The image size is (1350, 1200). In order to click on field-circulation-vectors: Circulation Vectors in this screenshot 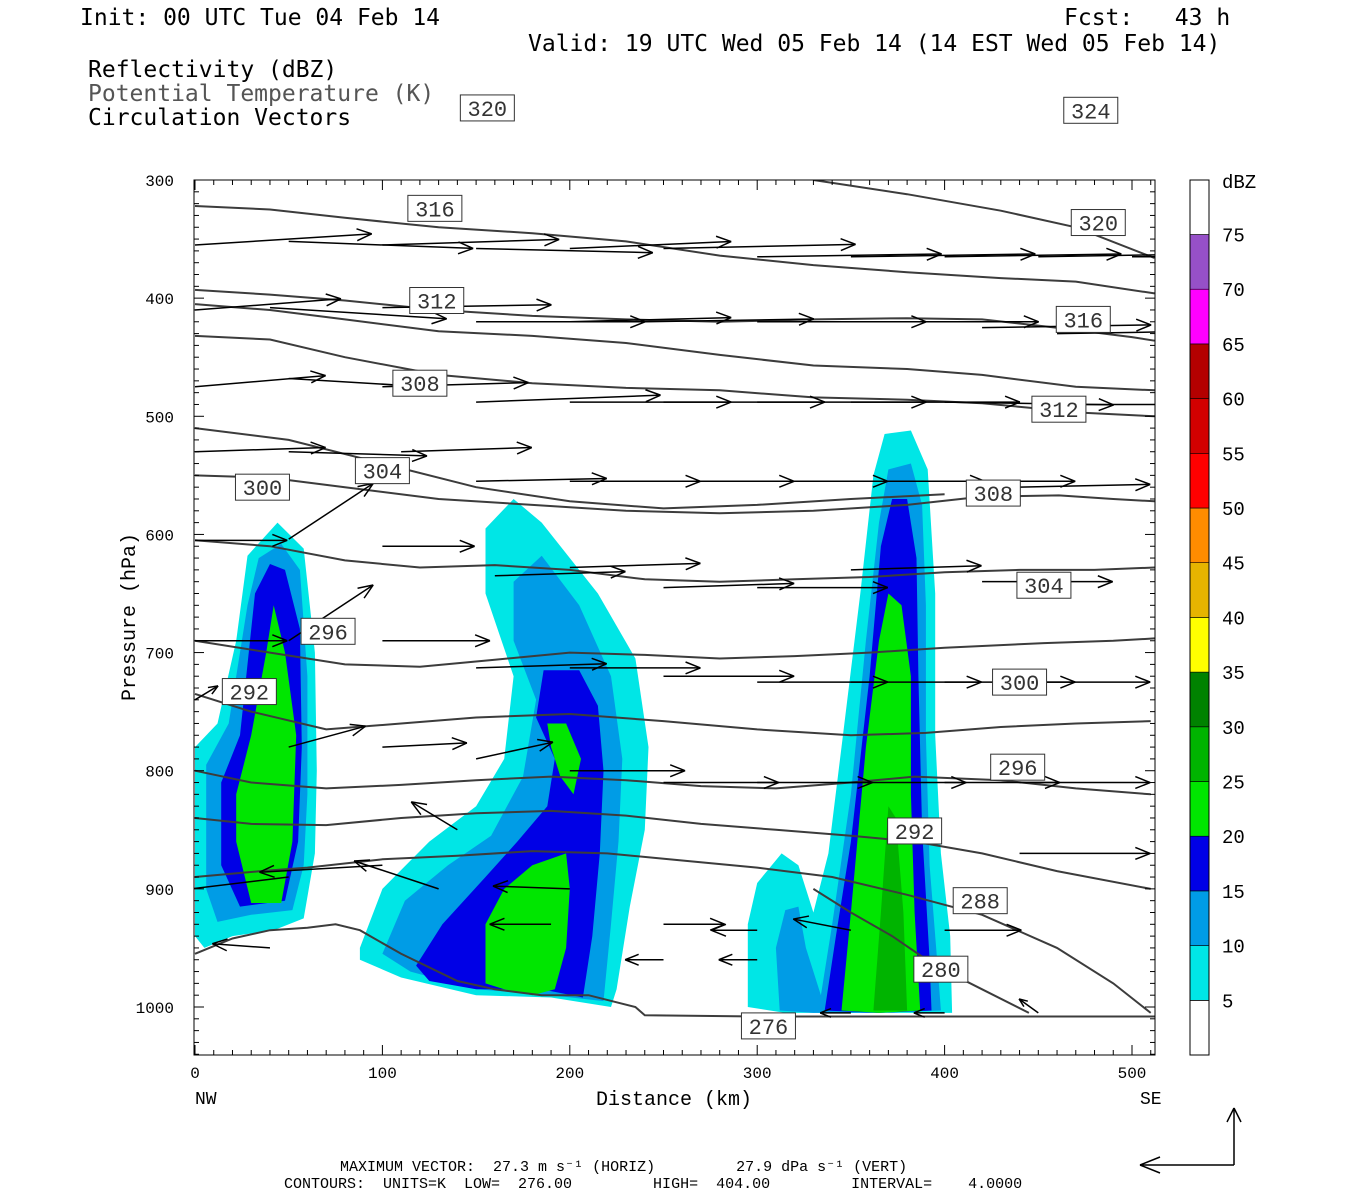, I will do `click(220, 118)`.